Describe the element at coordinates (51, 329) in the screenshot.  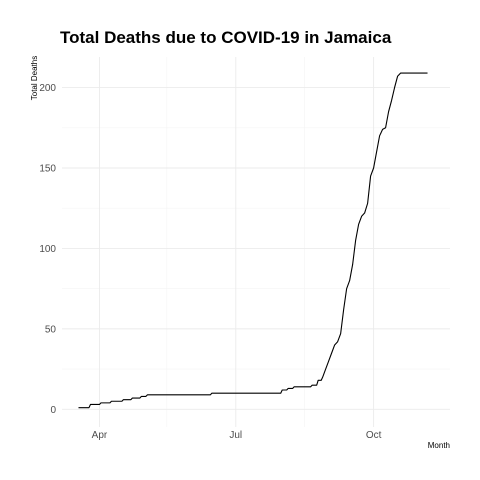
I see `y-tick-label: 50` at that location.